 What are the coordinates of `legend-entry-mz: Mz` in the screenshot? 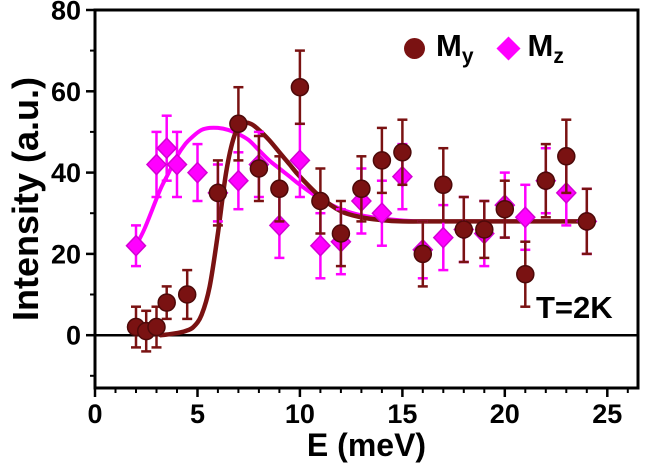 It's located at (529, 48).